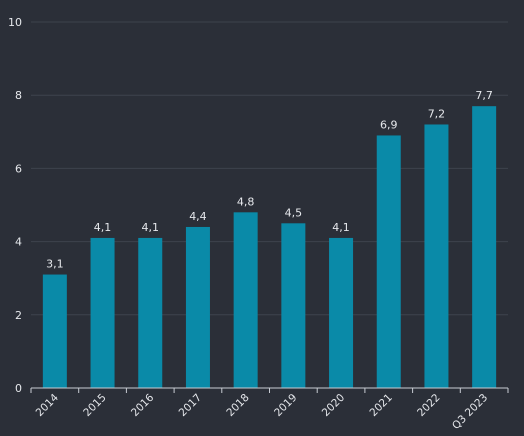 The height and width of the screenshot is (436, 524). I want to click on data-label: 4,5, so click(294, 212).